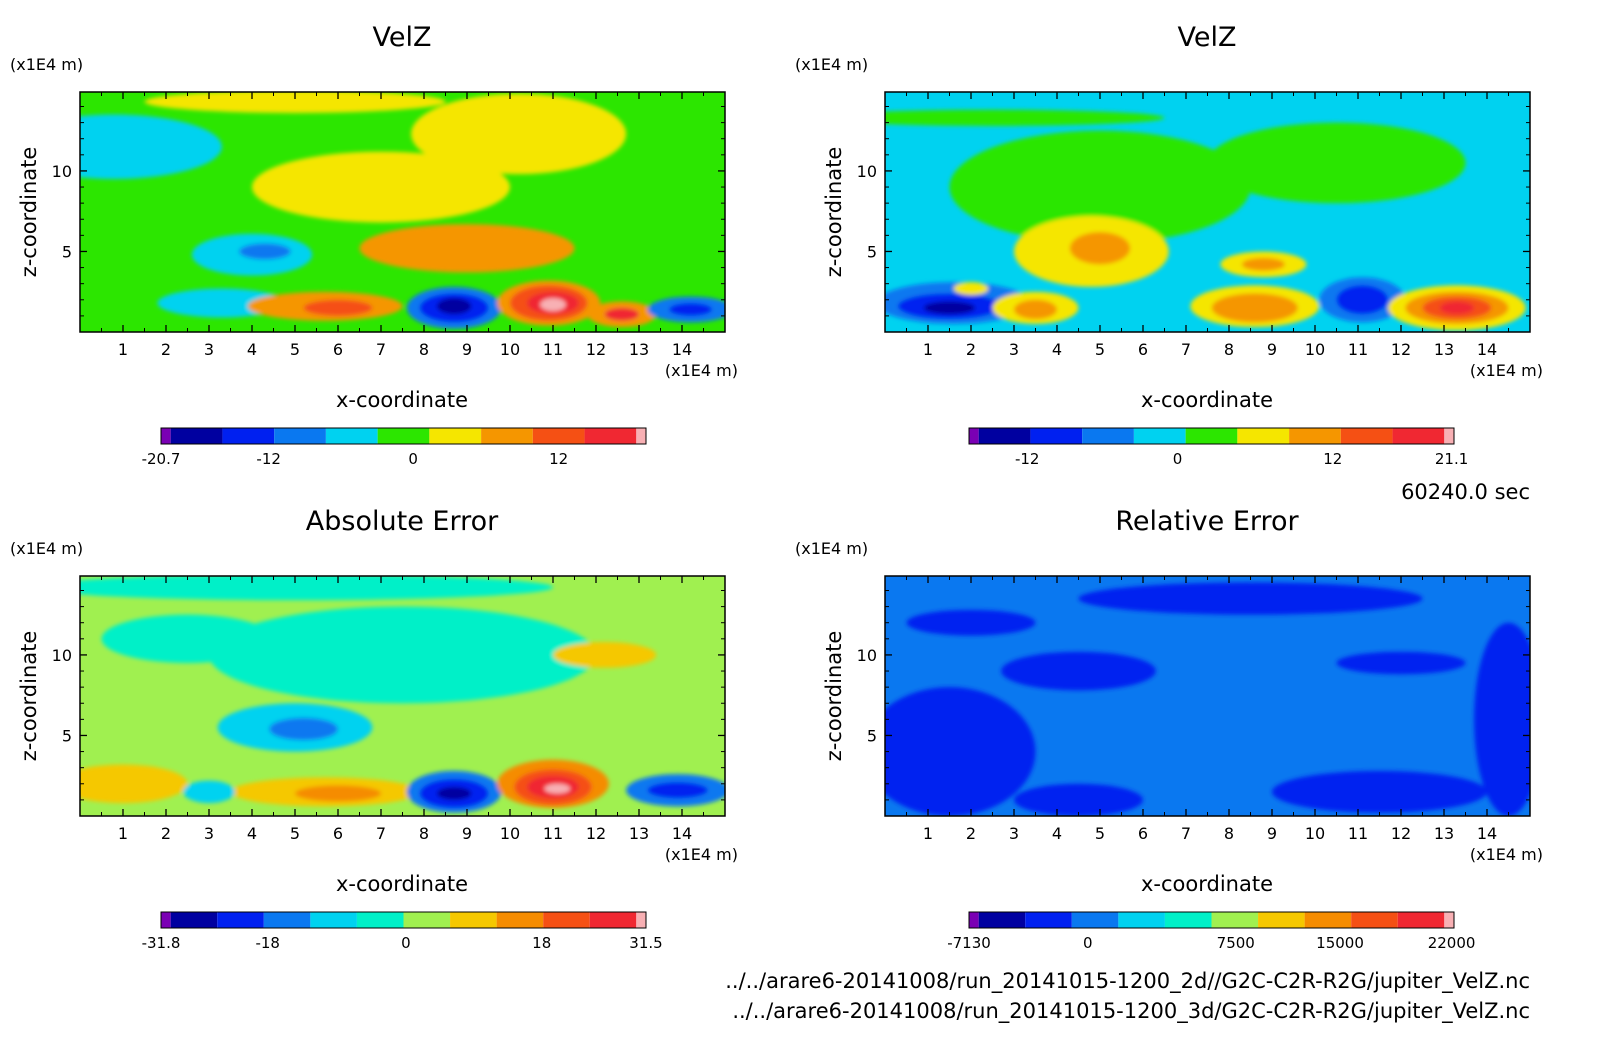 This screenshot has height=1054, width=1604. What do you see at coordinates (1452, 943) in the screenshot?
I see `colorbar-tick-label: 22000` at bounding box center [1452, 943].